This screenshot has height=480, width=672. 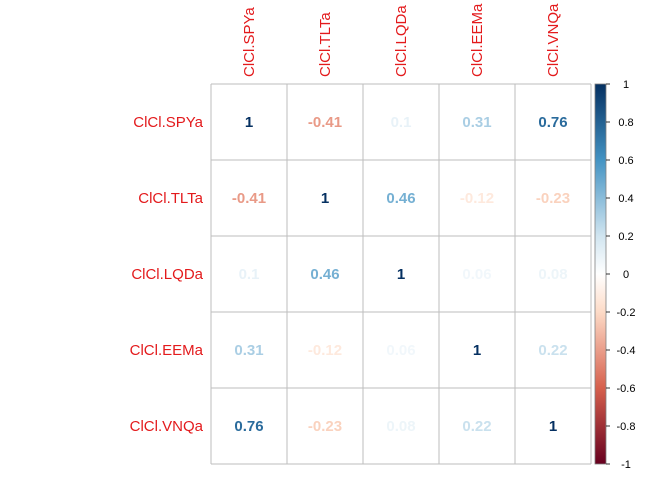 What do you see at coordinates (477, 350) in the screenshot?
I see `correlation-value-3-3: 1` at bounding box center [477, 350].